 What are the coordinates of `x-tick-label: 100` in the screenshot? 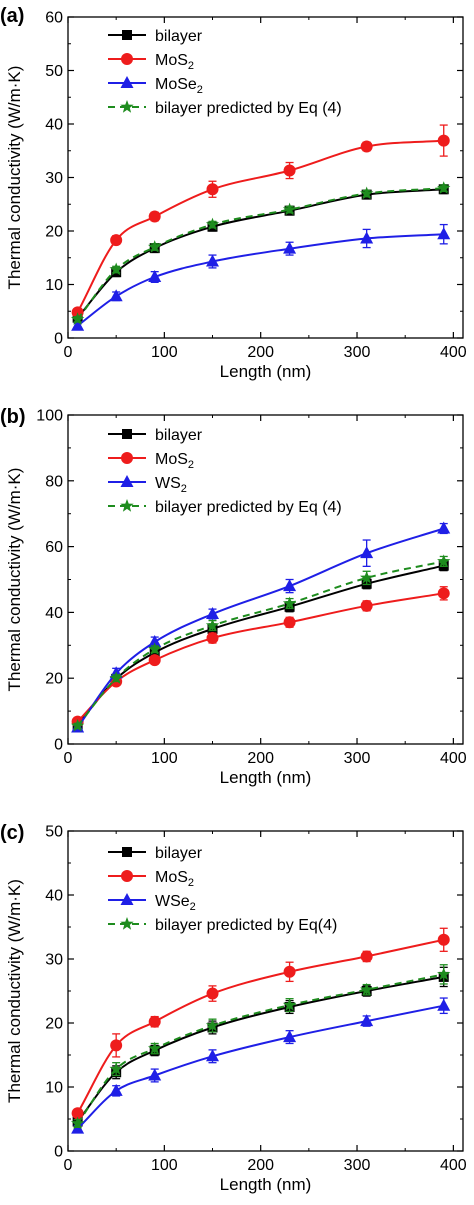 It's located at (164, 758).